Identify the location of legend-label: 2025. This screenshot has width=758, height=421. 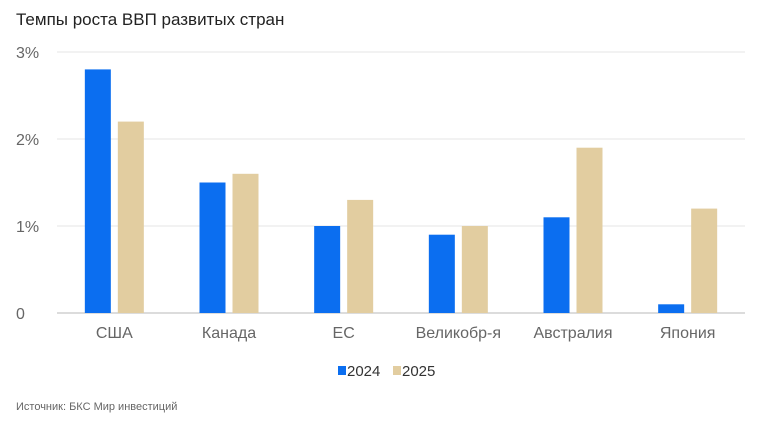
(418, 371).